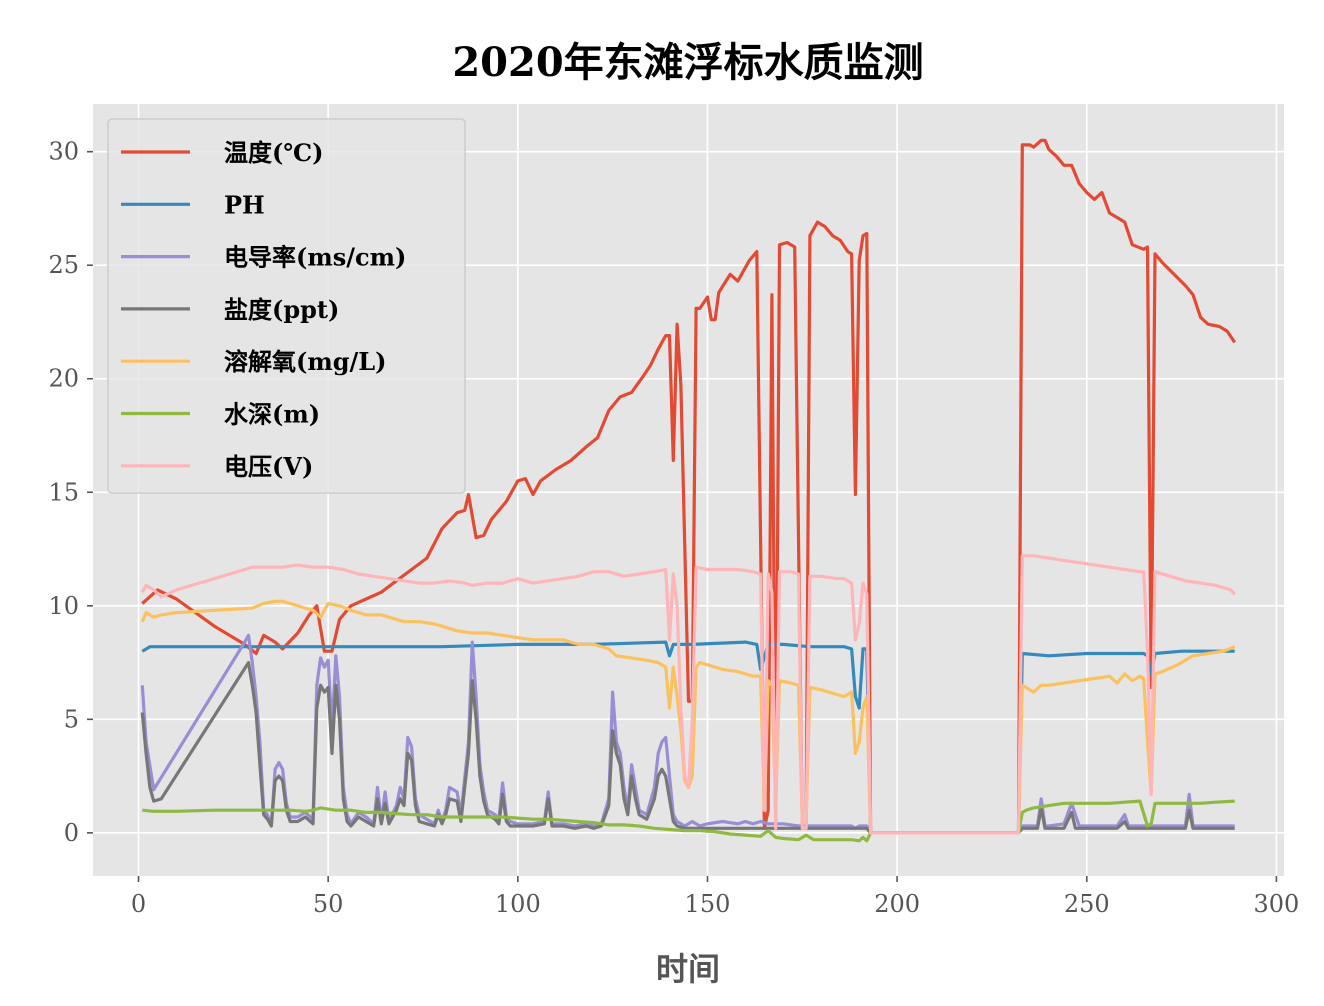 This screenshot has width=1324, height=1006. What do you see at coordinates (63, 606) in the screenshot?
I see `y-tick-label: 10` at bounding box center [63, 606].